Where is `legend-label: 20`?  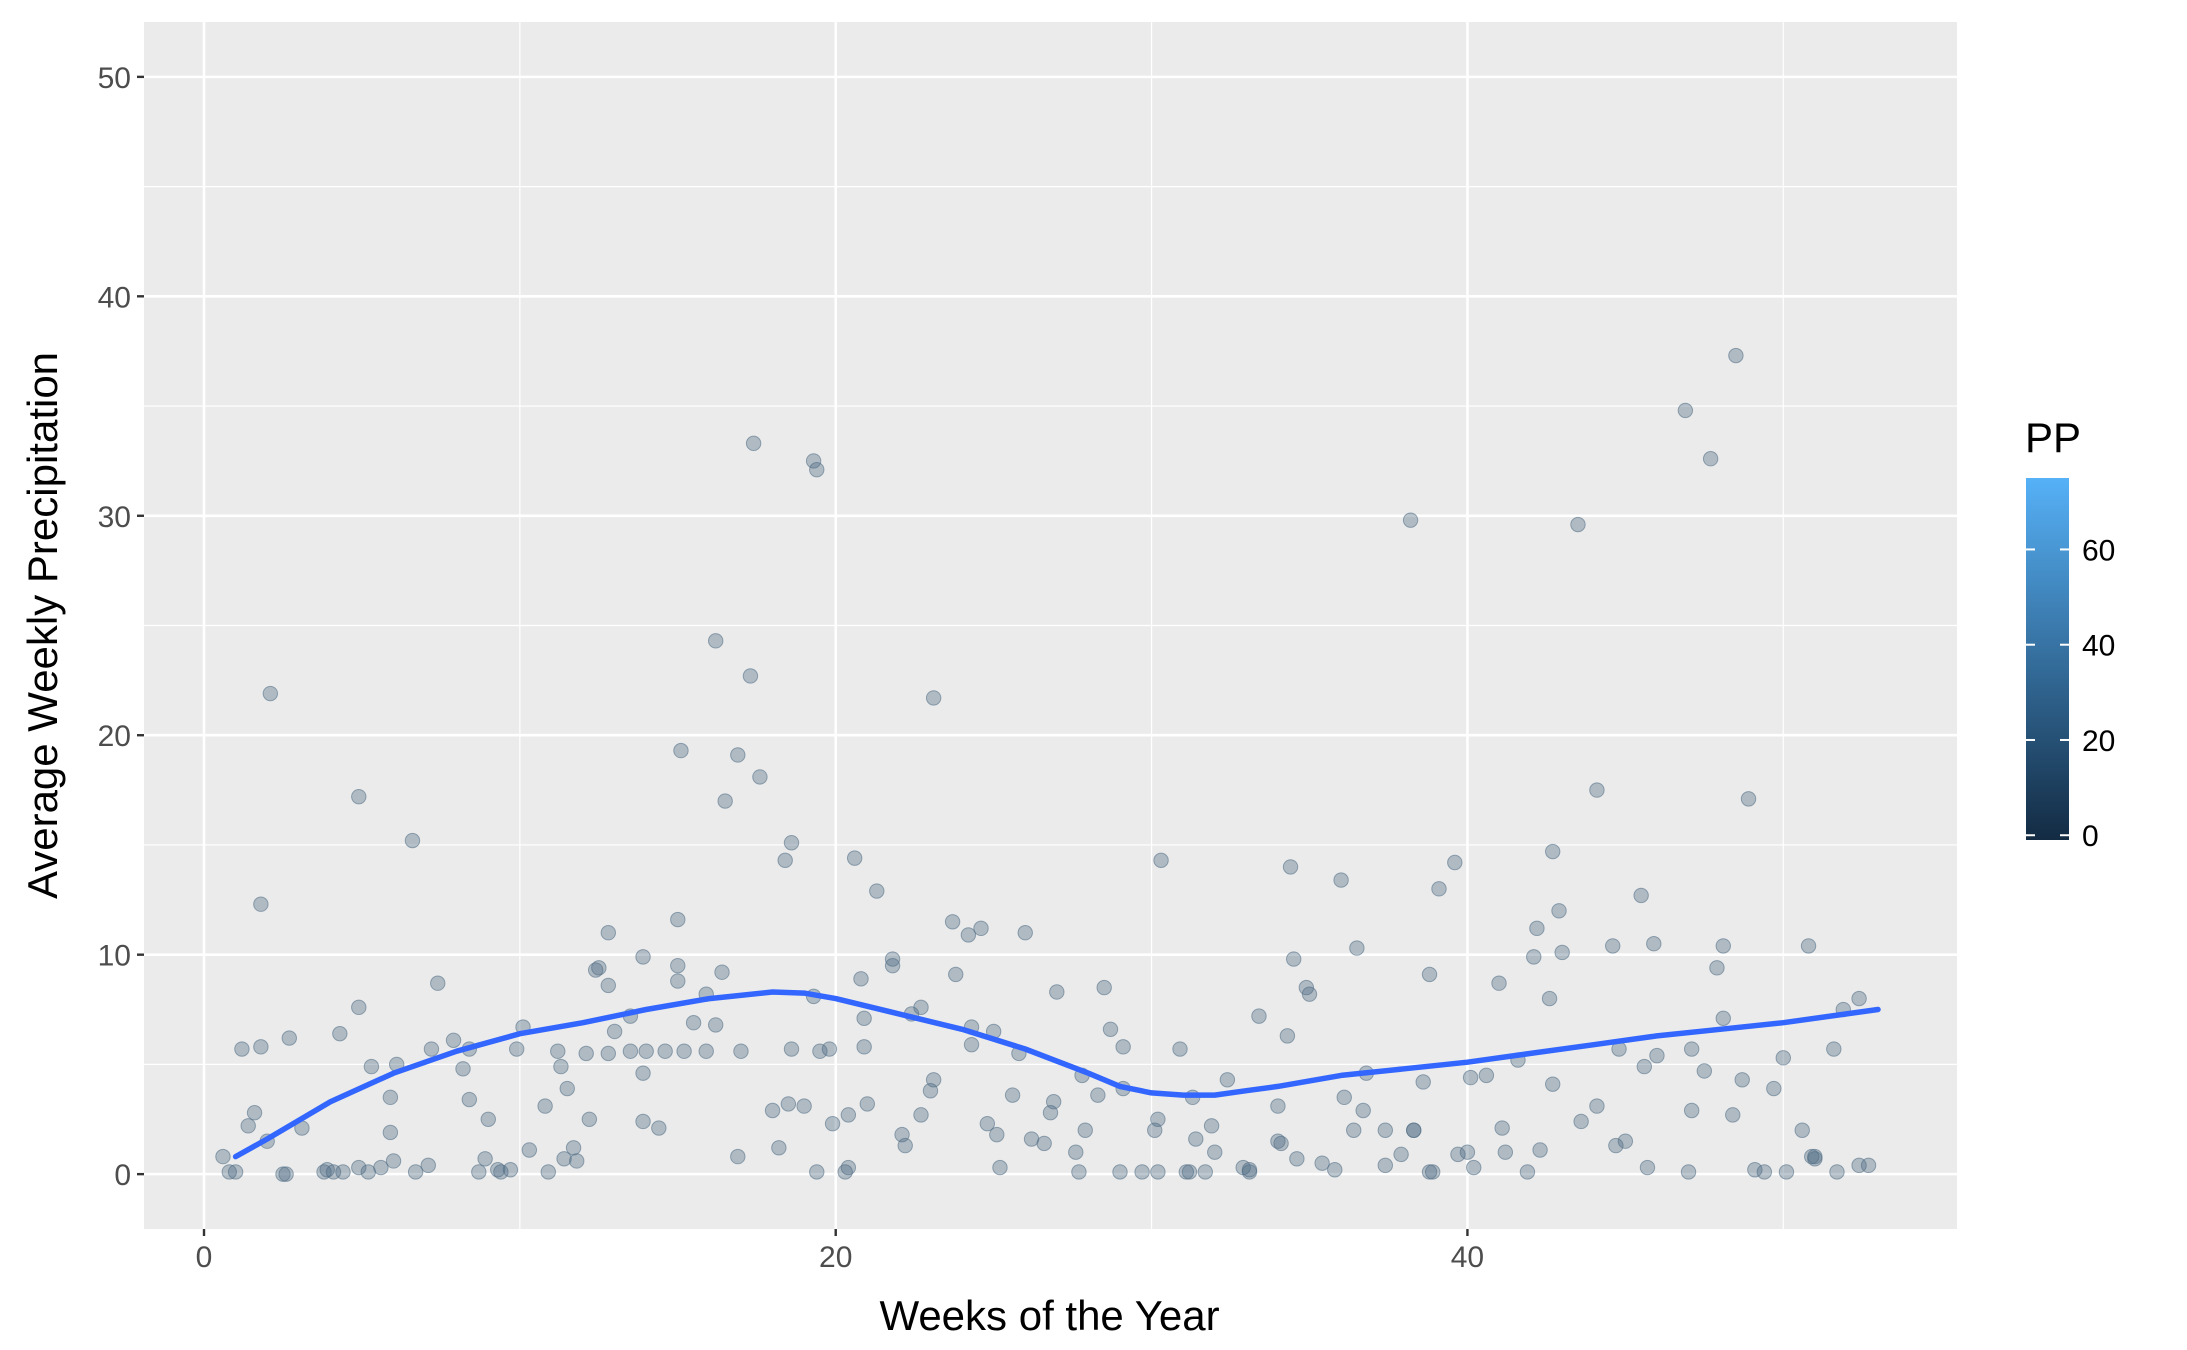
legend-label: 20 is located at coordinates (2098, 741).